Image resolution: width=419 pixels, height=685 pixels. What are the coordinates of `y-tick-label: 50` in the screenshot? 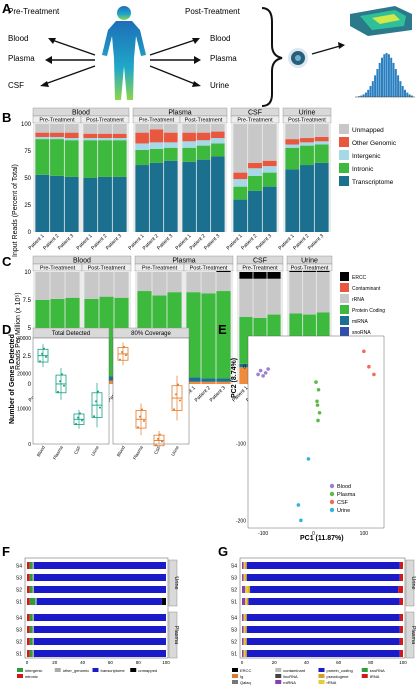 It's located at (27, 179).